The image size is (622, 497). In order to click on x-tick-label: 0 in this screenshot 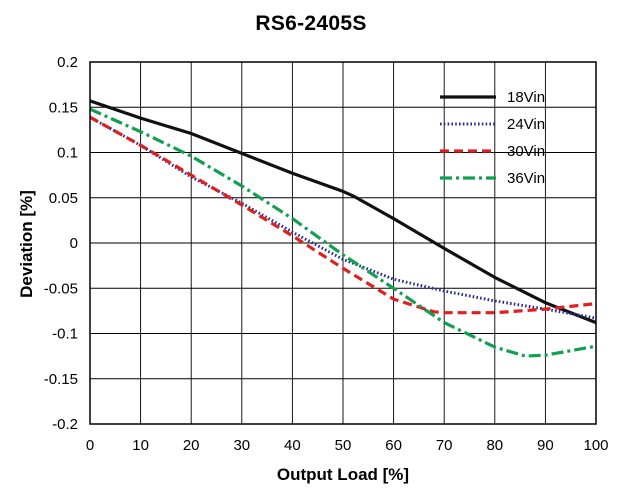, I will do `click(90, 445)`.